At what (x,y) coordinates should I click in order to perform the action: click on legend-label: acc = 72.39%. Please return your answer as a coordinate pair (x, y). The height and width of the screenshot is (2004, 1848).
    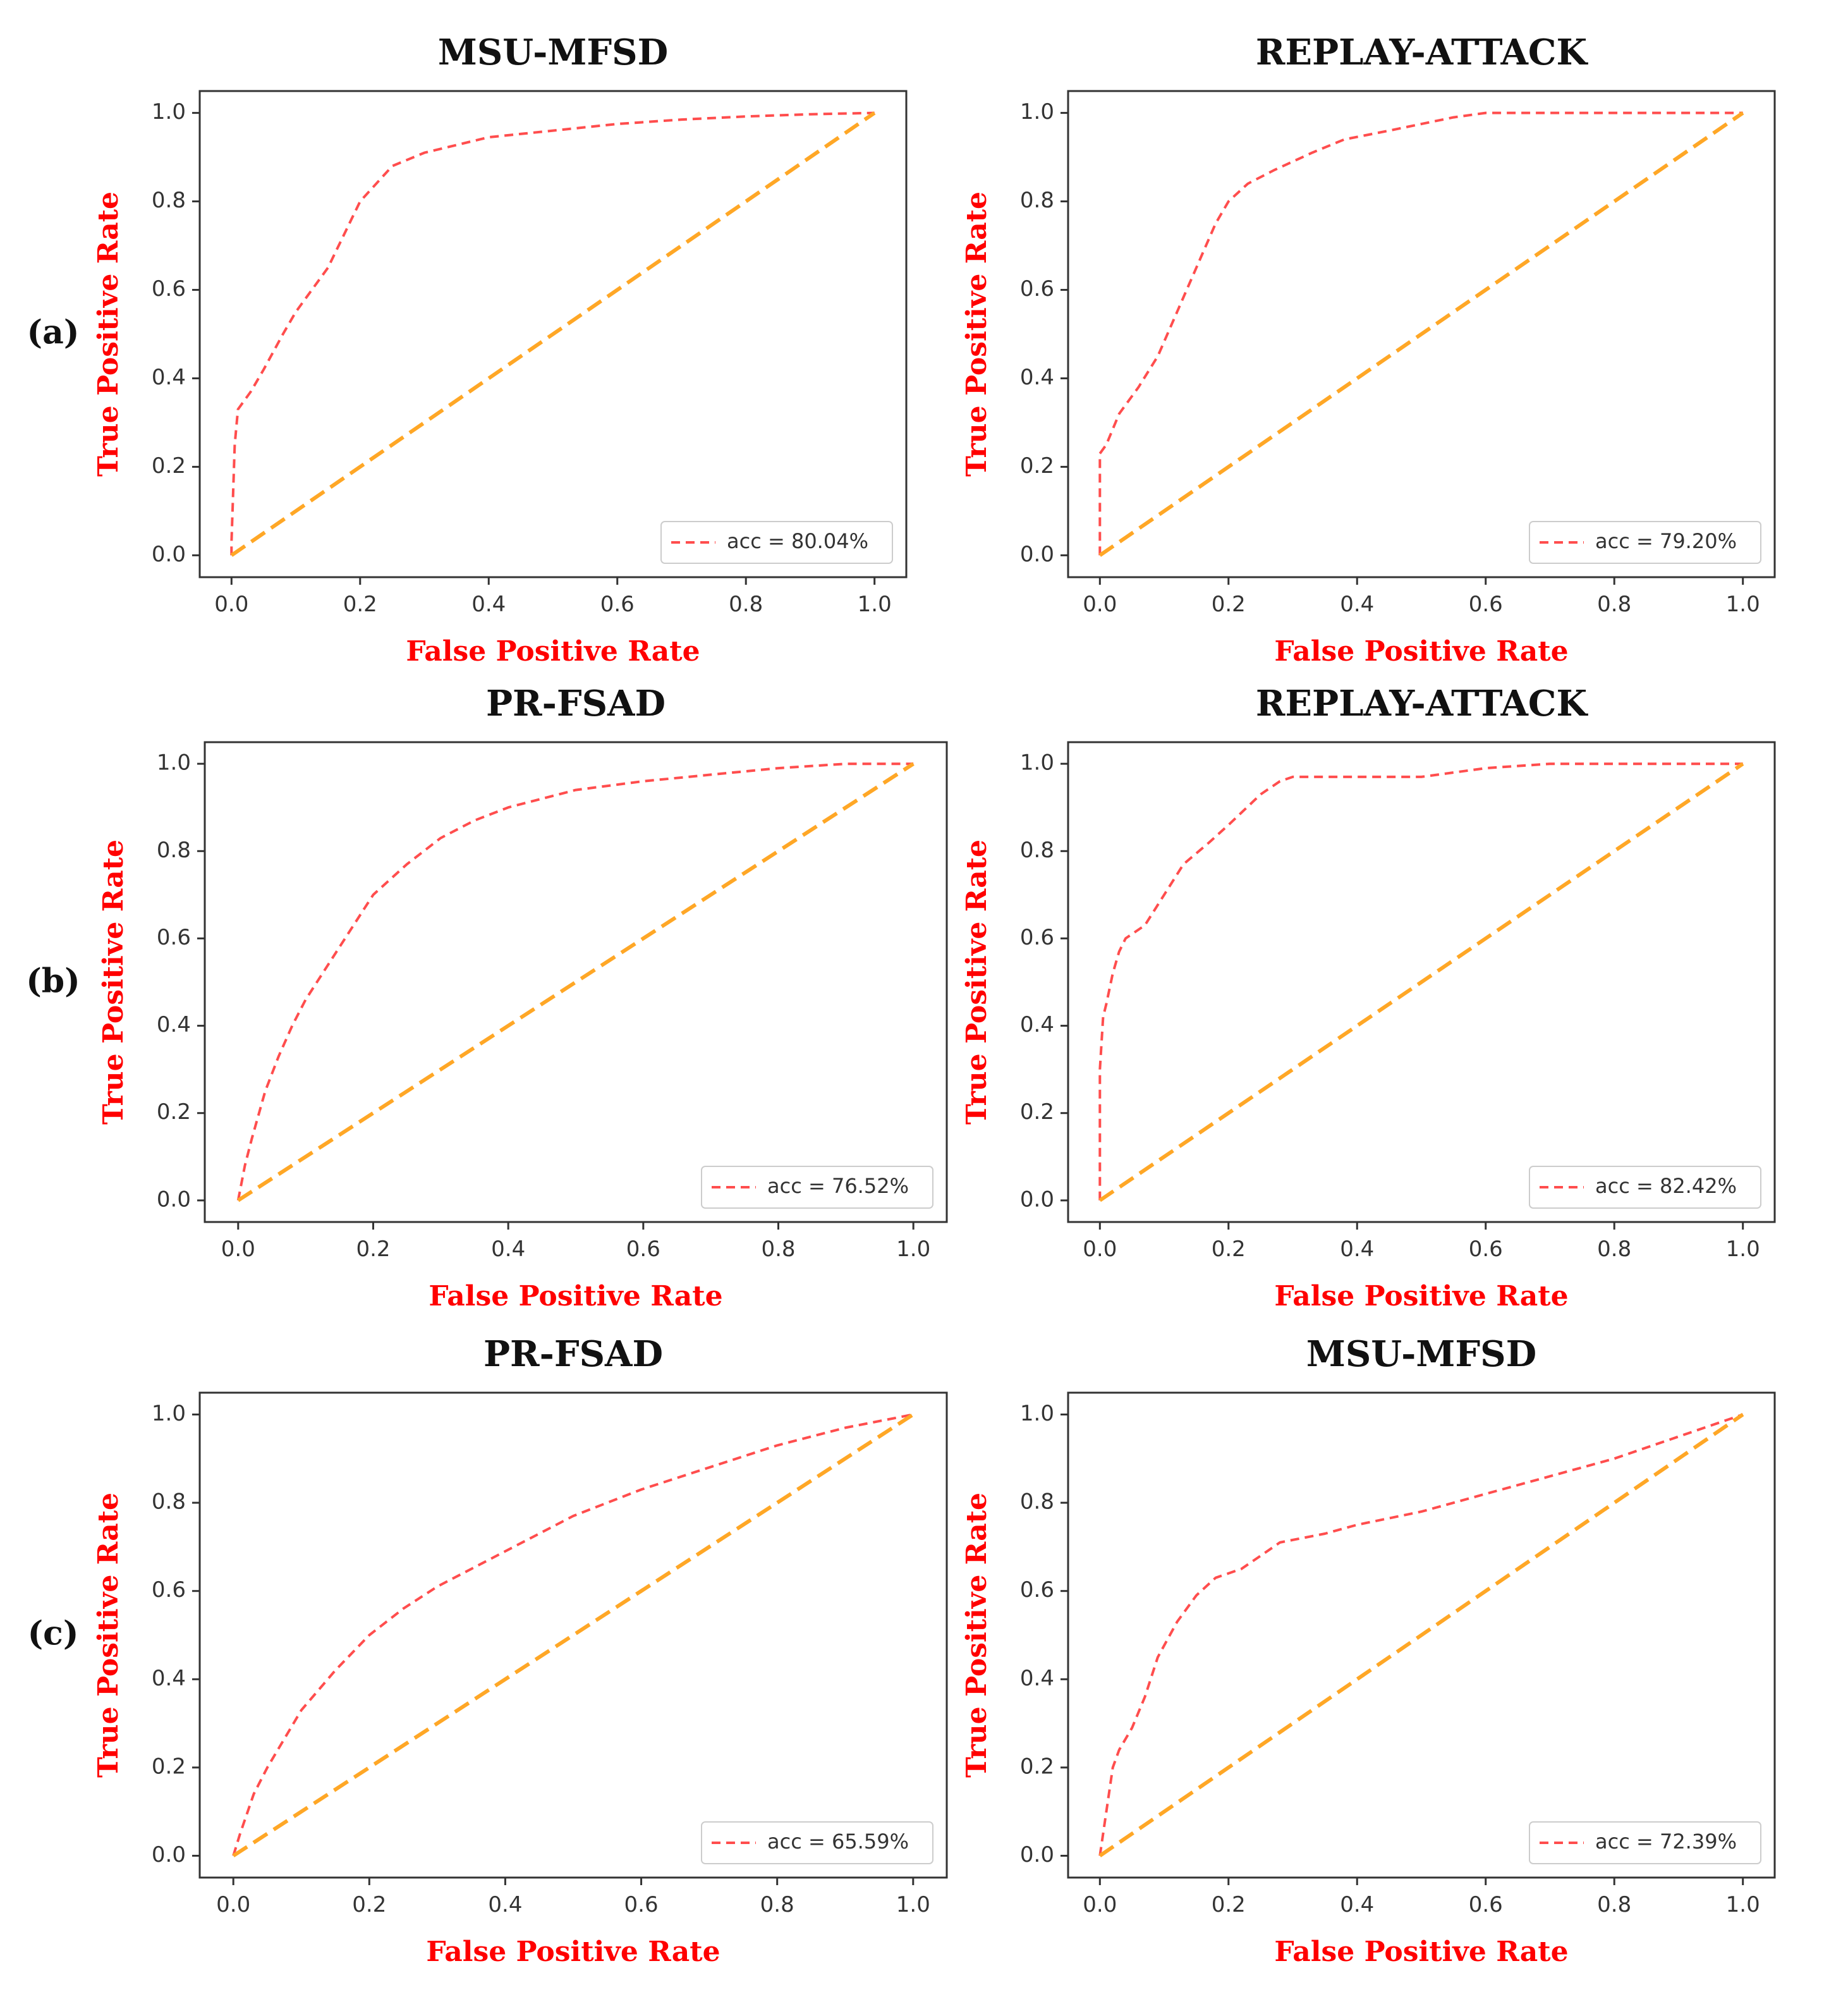
    Looking at the image, I should click on (1666, 1842).